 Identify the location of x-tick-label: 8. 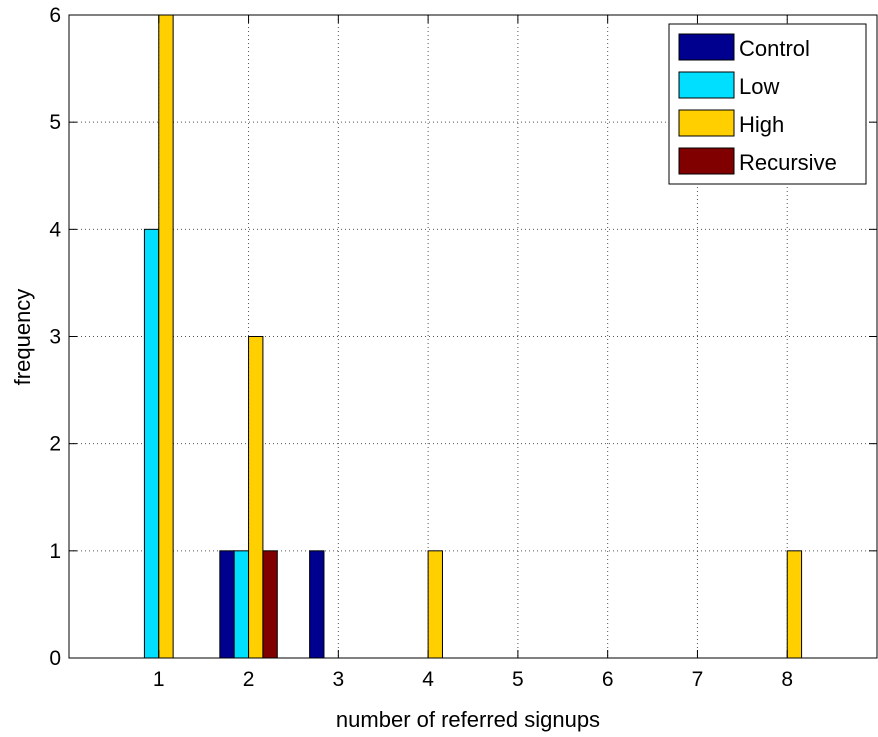
(787, 679).